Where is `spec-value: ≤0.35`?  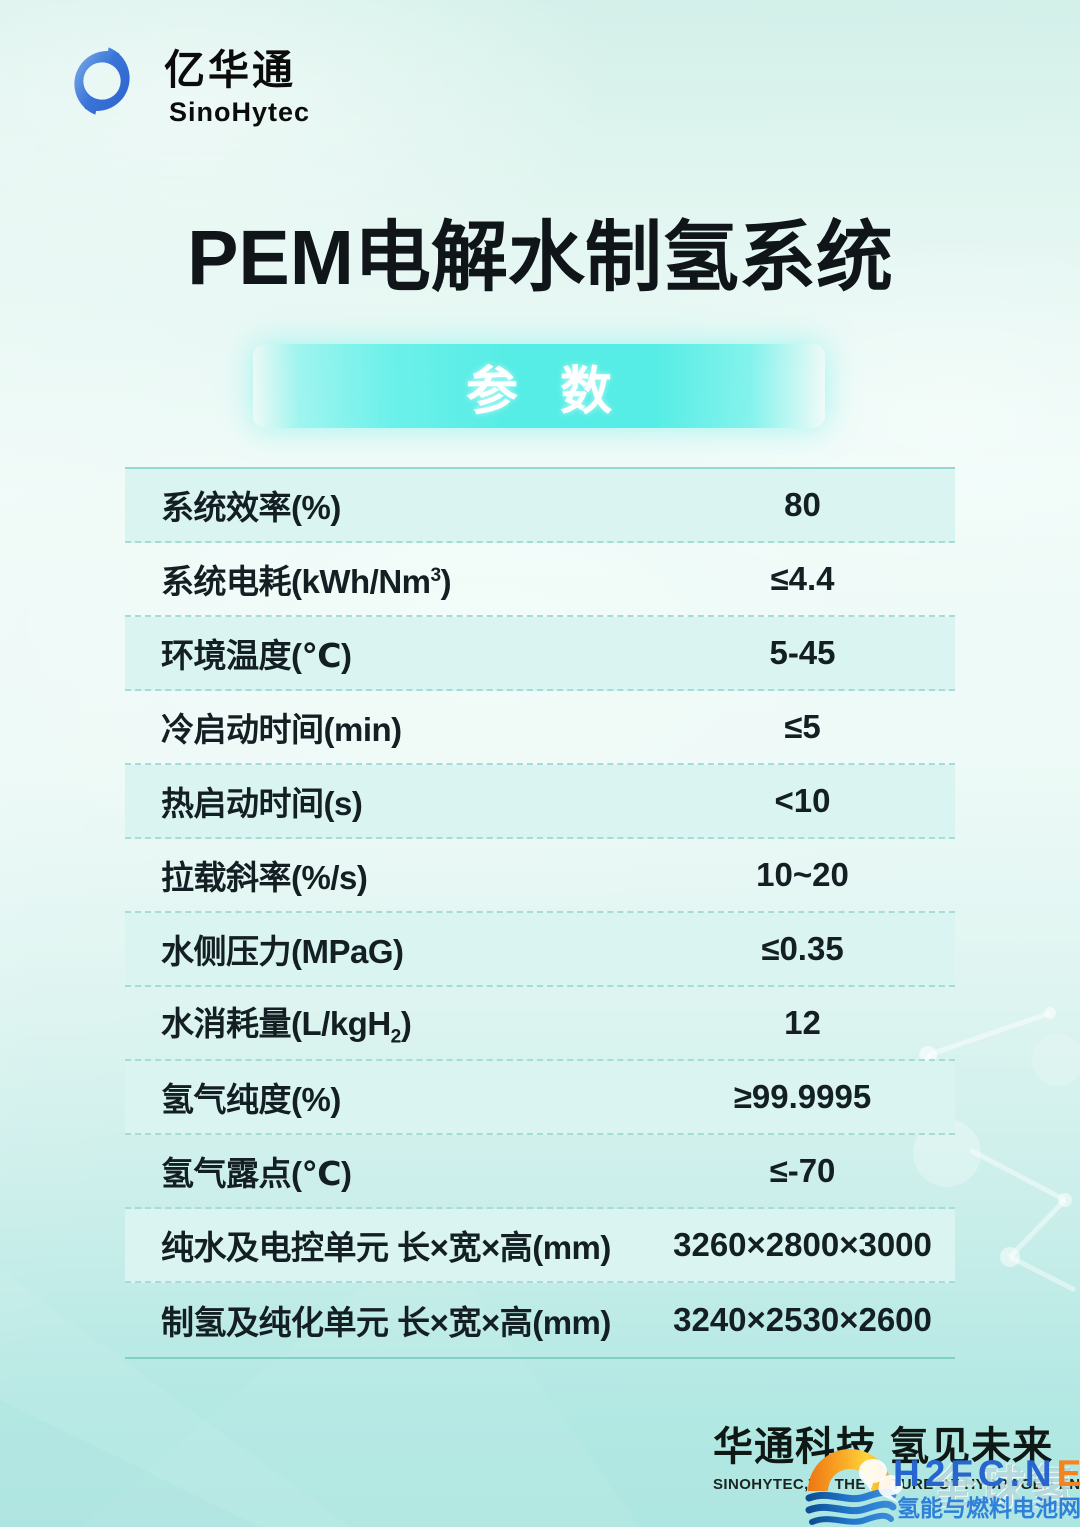
spec-value: ≤0.35 is located at coordinates (802, 948).